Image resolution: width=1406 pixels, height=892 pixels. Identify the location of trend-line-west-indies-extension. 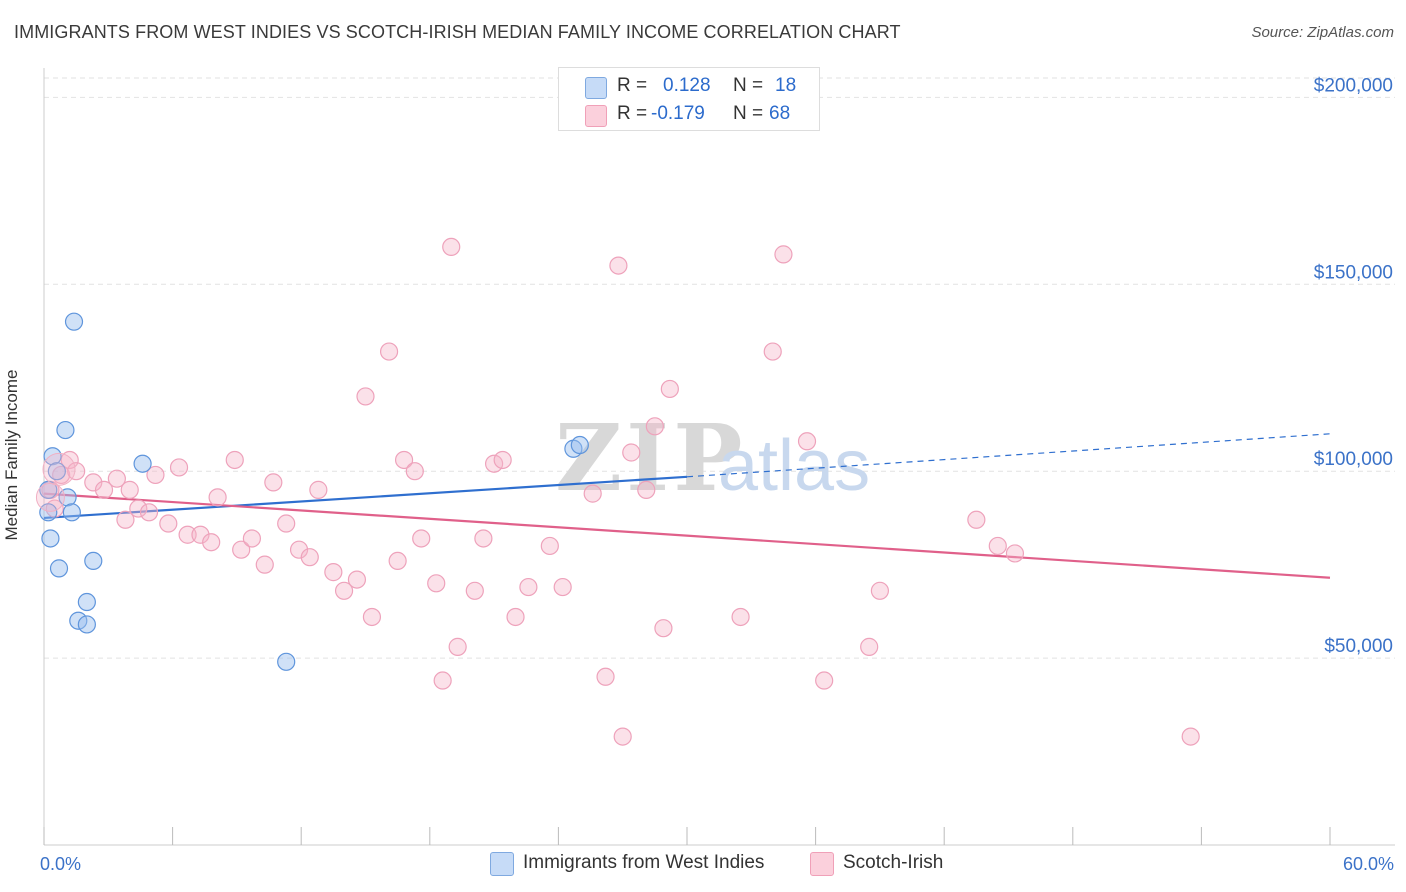
(1008, 455).